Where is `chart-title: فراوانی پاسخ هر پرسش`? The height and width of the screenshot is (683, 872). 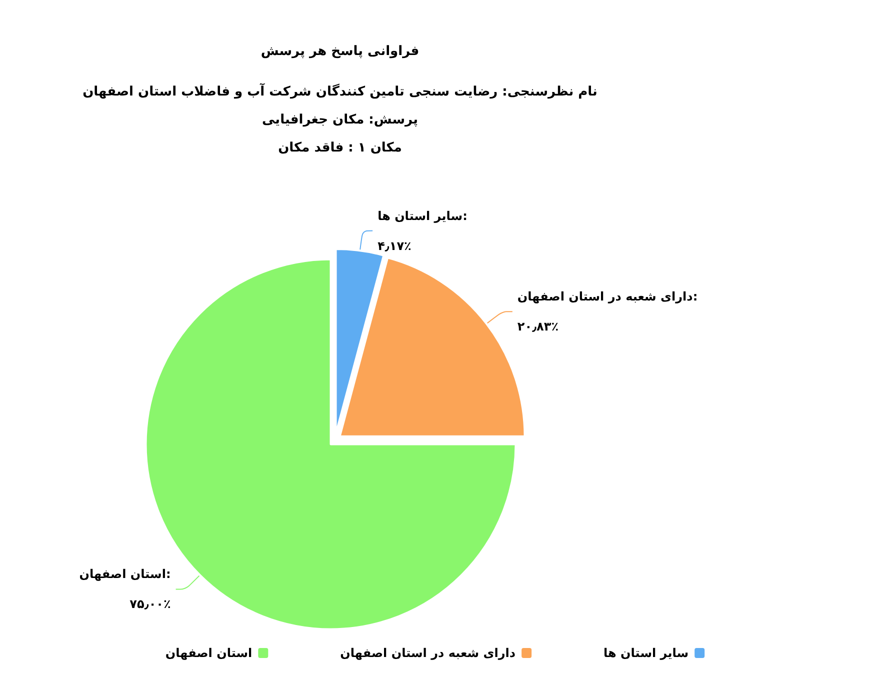 chart-title: فراوانی پاسخ هر پرسش is located at coordinates (340, 51).